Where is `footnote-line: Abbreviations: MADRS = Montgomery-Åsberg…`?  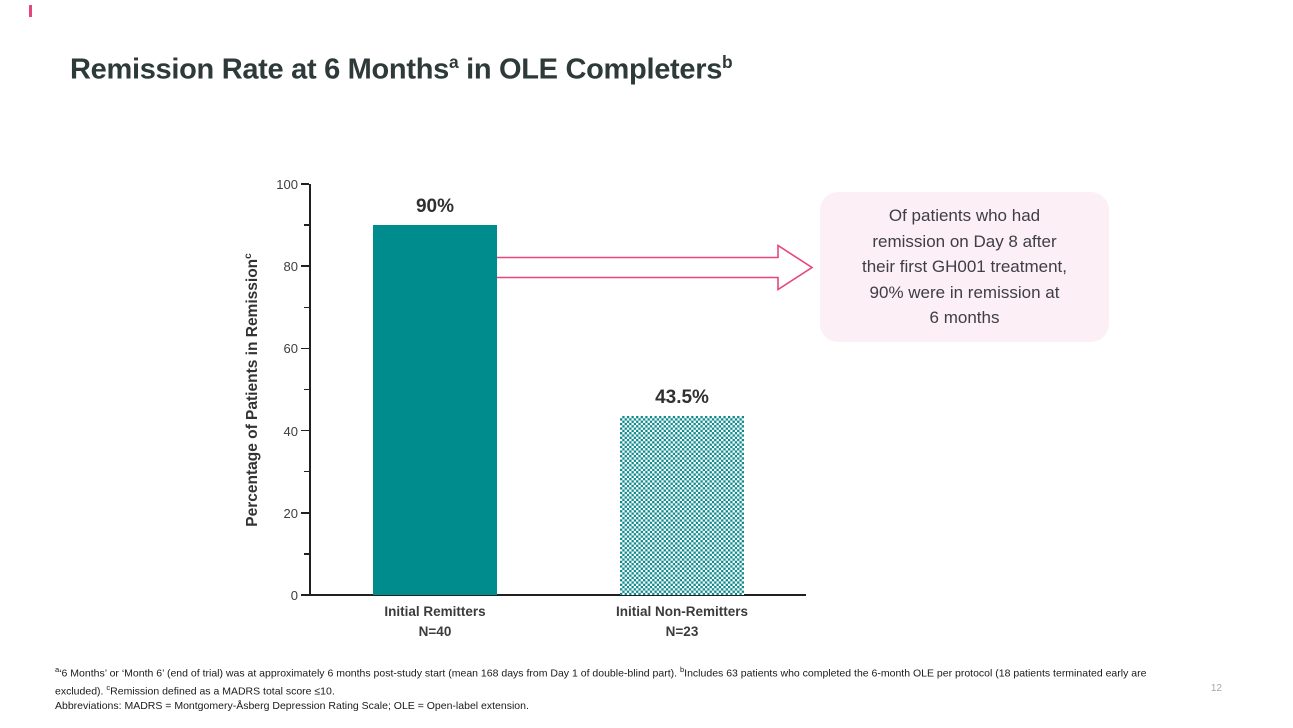 footnote-line: Abbreviations: MADRS = Montgomery-Åsberg… is located at coordinates (600, 706).